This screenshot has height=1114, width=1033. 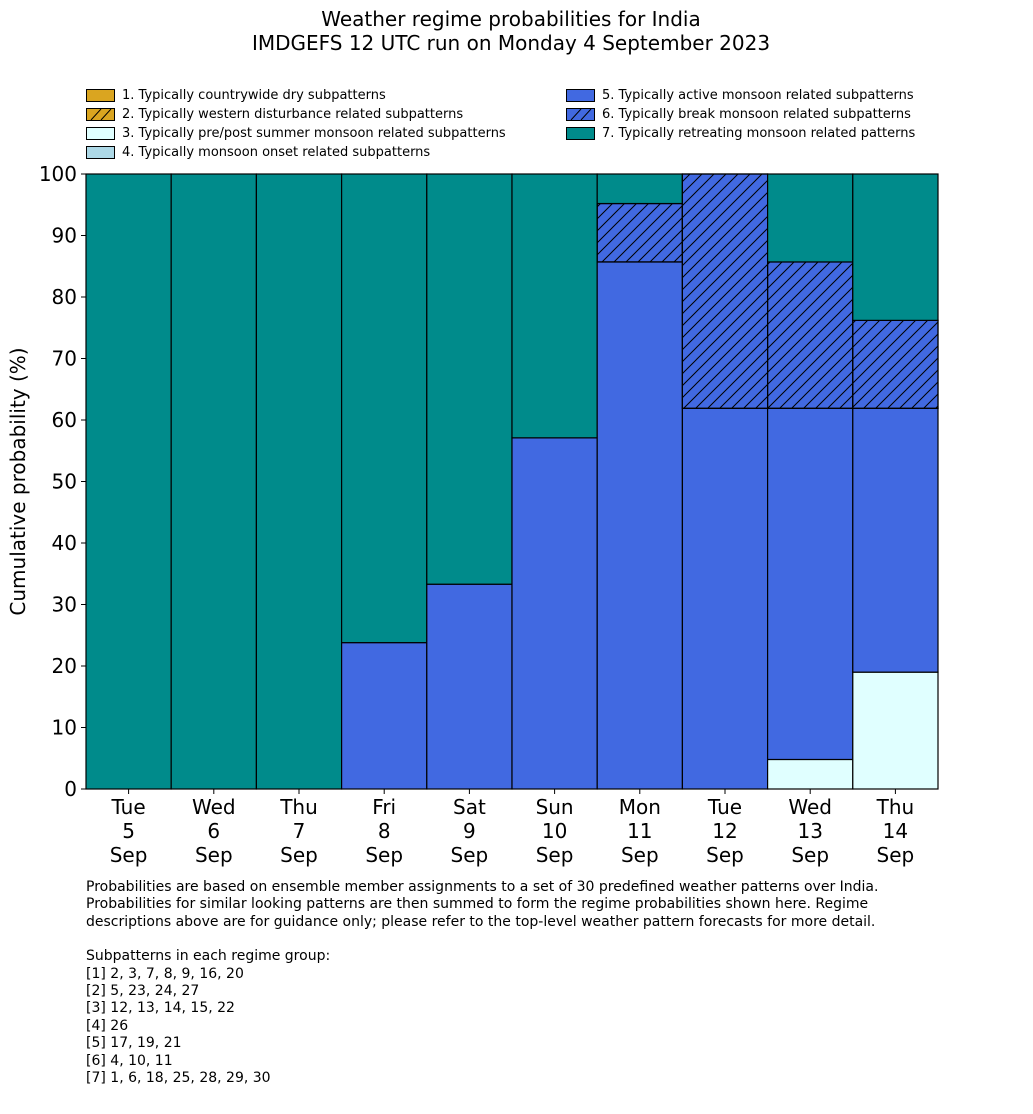 What do you see at coordinates (384, 831) in the screenshot?
I see `x-tick-label: 8` at bounding box center [384, 831].